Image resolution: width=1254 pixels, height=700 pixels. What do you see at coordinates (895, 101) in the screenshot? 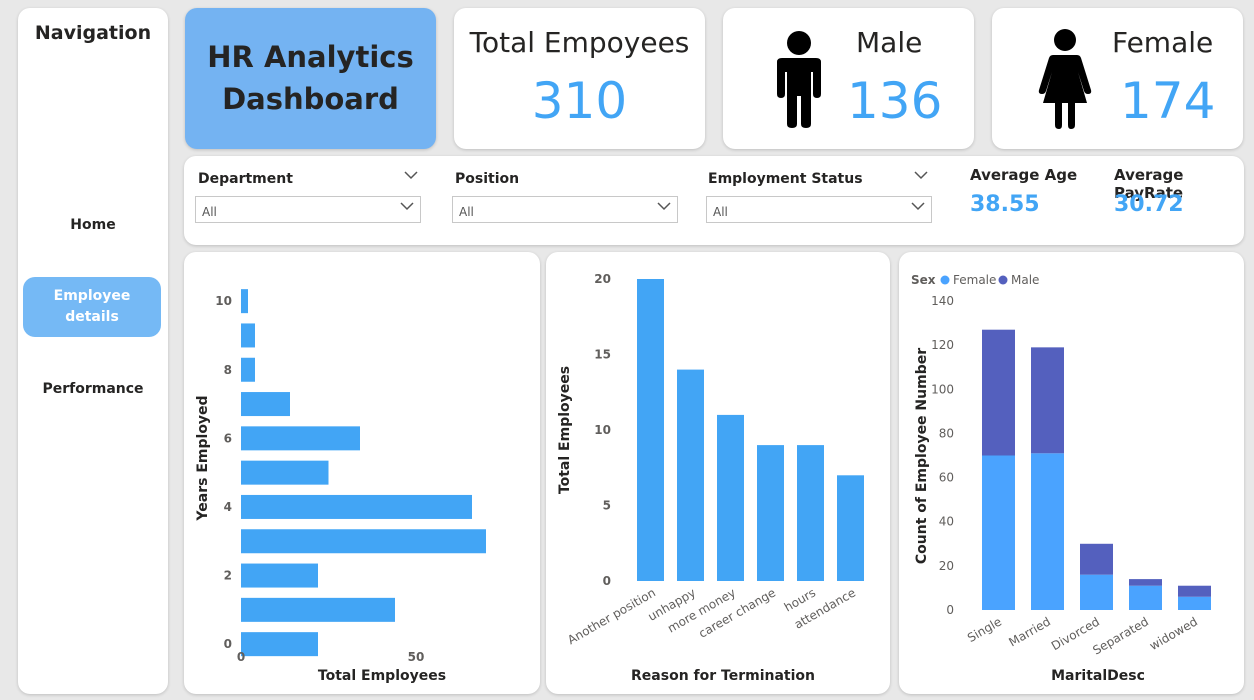
I see `male-value: 136` at bounding box center [895, 101].